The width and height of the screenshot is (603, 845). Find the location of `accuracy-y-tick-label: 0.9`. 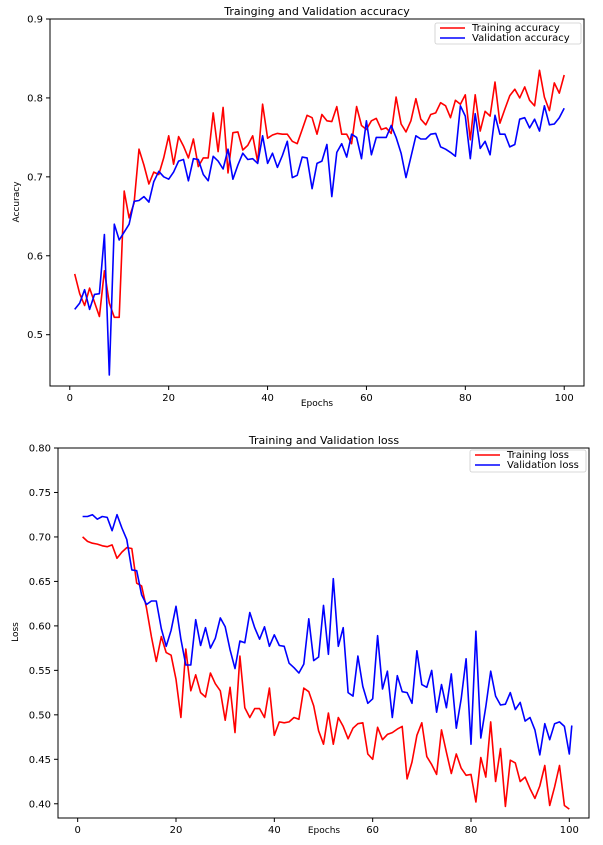

accuracy-y-tick-label: 0.9 is located at coordinates (35, 20).